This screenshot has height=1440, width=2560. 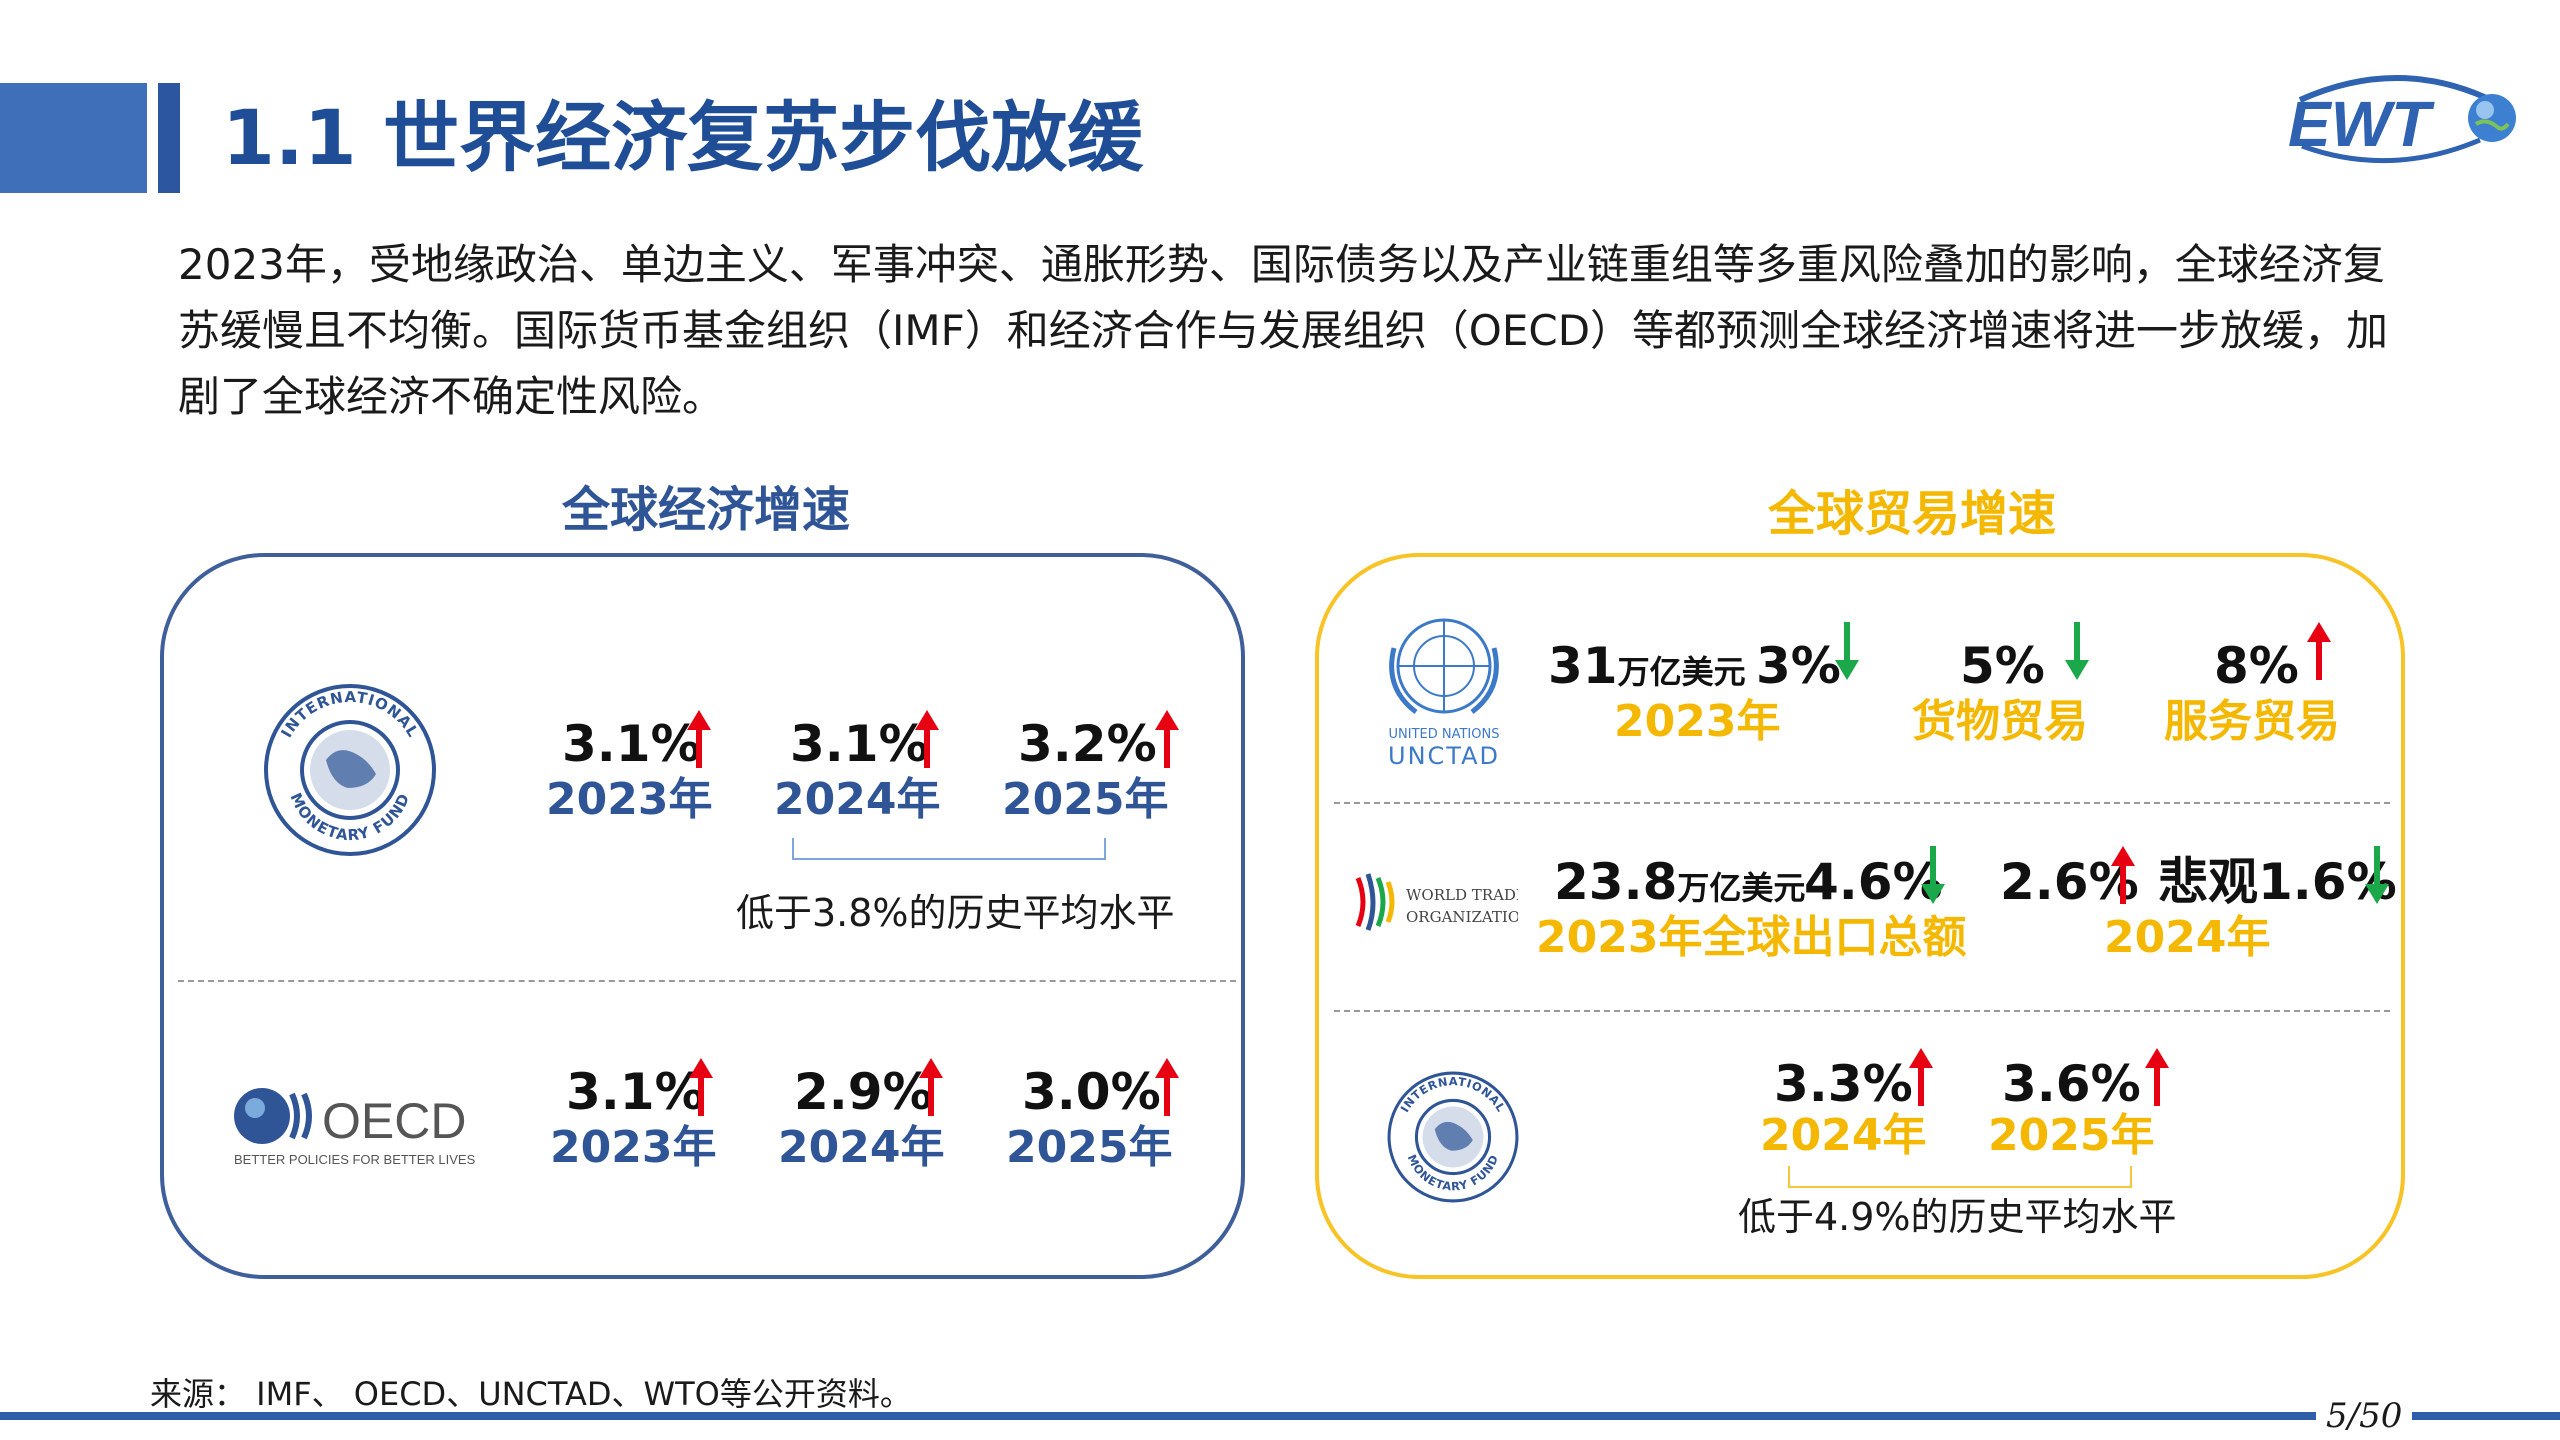 I want to click on imf-trade-value-2025: 3.6%, so click(x=2071, y=1084).